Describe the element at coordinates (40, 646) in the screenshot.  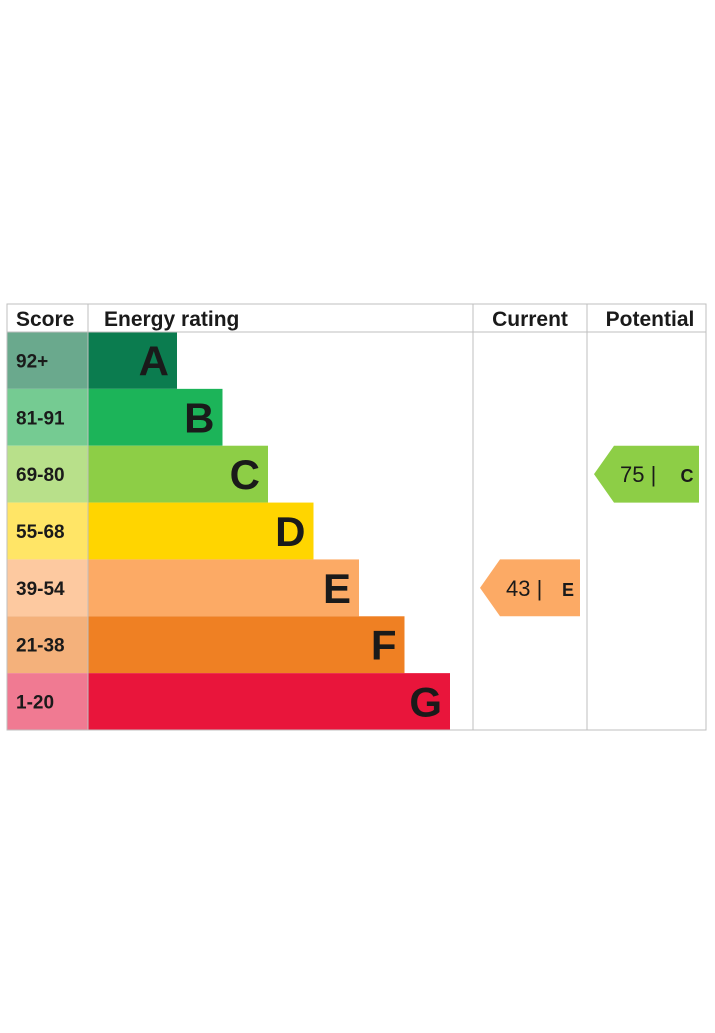
I see `score-range-f: 21-38` at that location.